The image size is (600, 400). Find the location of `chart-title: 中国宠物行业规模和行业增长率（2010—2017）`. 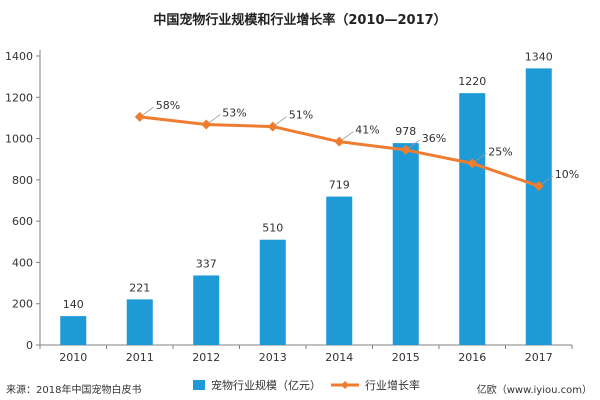

chart-title: 中国宠物行业规模和行业增长率（2010—2017） is located at coordinates (300, 20).